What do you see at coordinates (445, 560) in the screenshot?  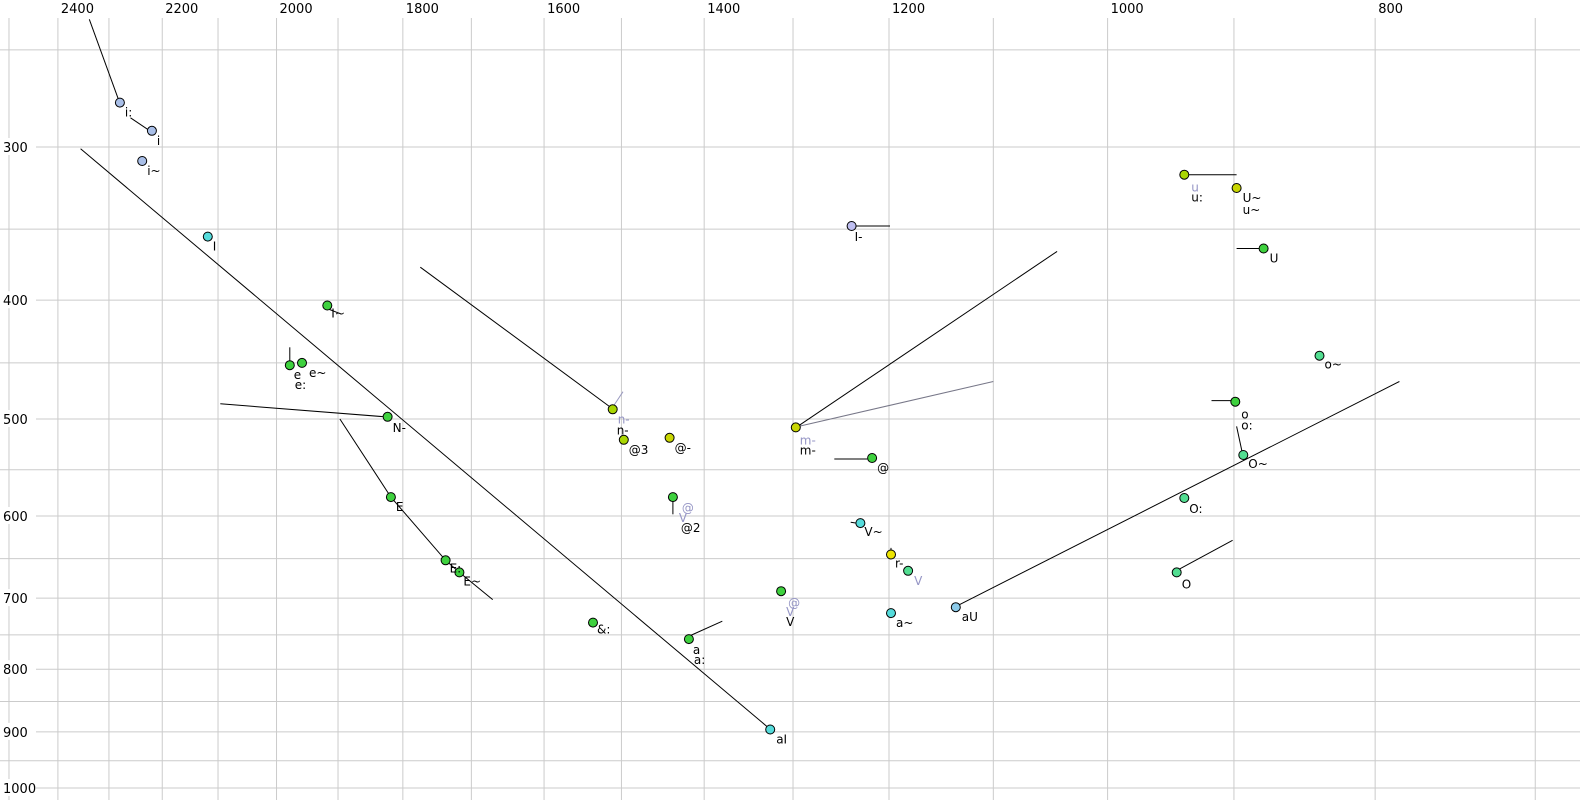 I see `vowel-point-E-long` at bounding box center [445, 560].